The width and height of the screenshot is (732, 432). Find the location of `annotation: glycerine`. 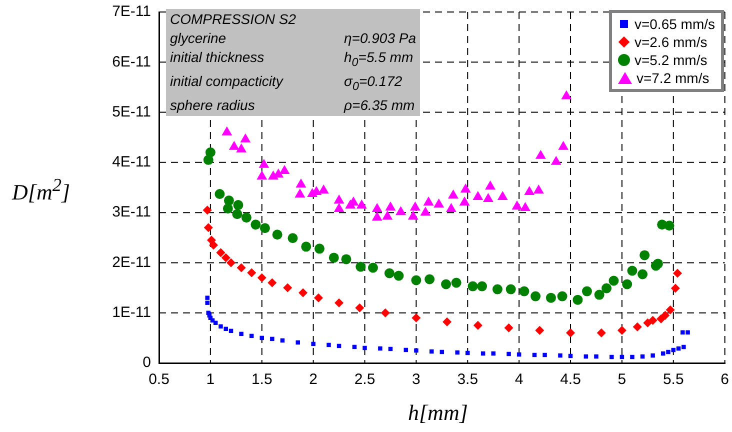

annotation: glycerine is located at coordinates (199, 38).